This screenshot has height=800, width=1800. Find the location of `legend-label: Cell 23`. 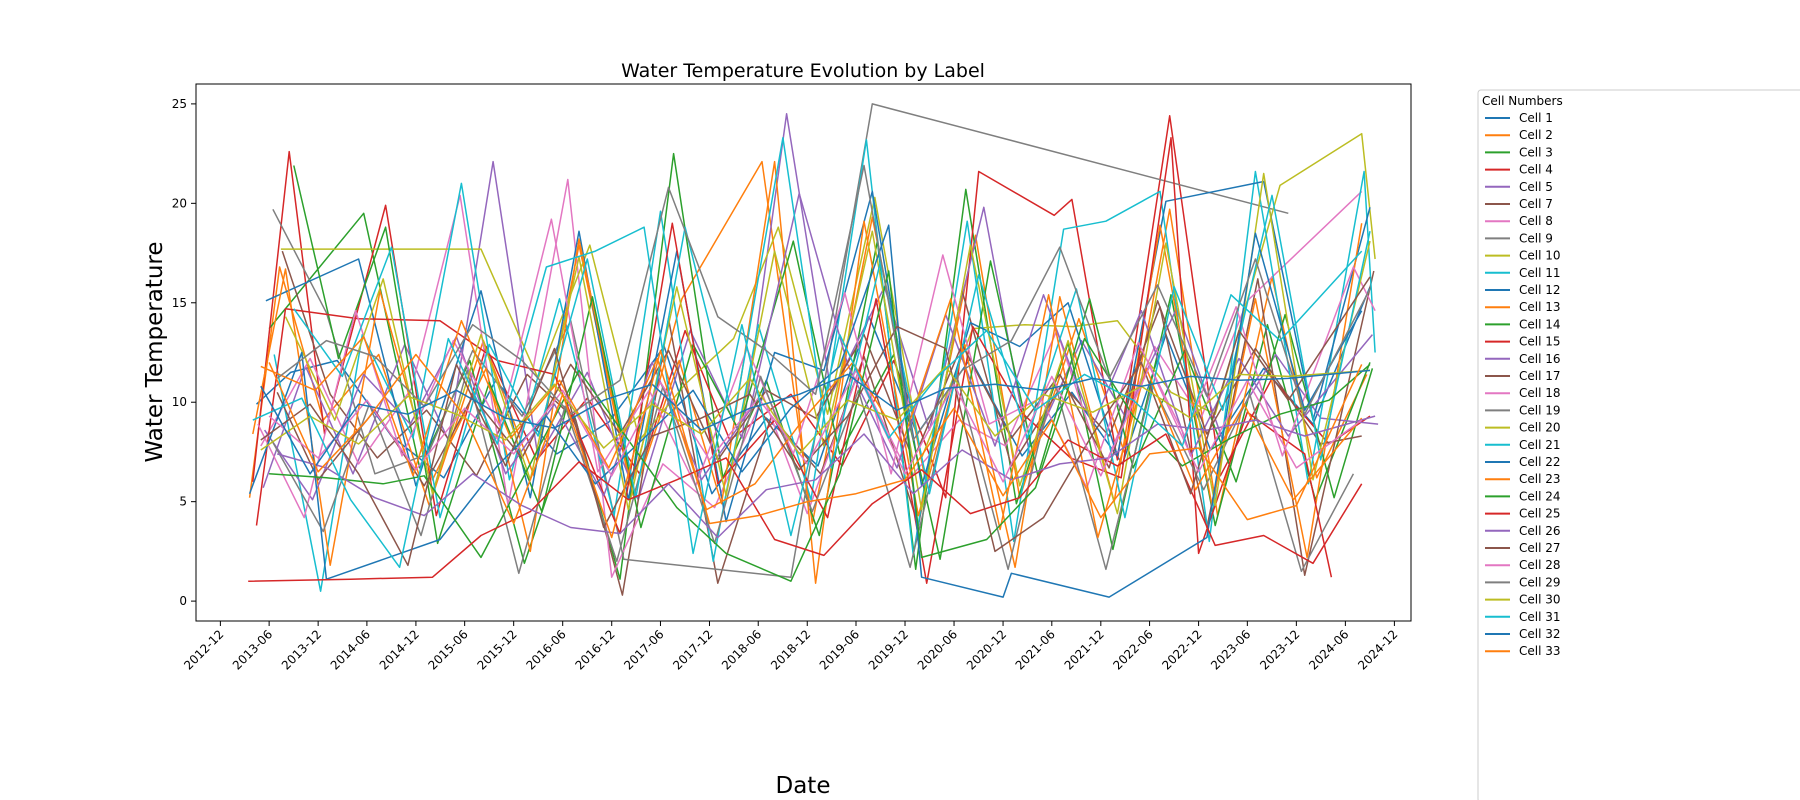

legend-label: Cell 23 is located at coordinates (1540, 479).